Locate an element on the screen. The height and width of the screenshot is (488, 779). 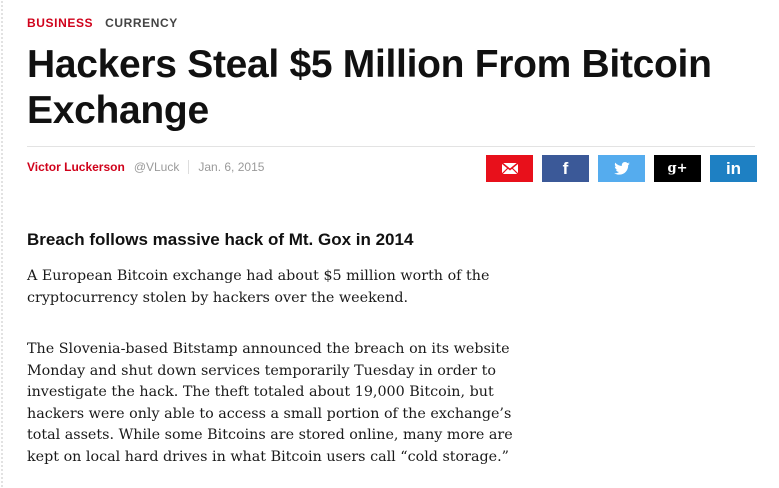
linkedin-icon: in is located at coordinates (733, 168).